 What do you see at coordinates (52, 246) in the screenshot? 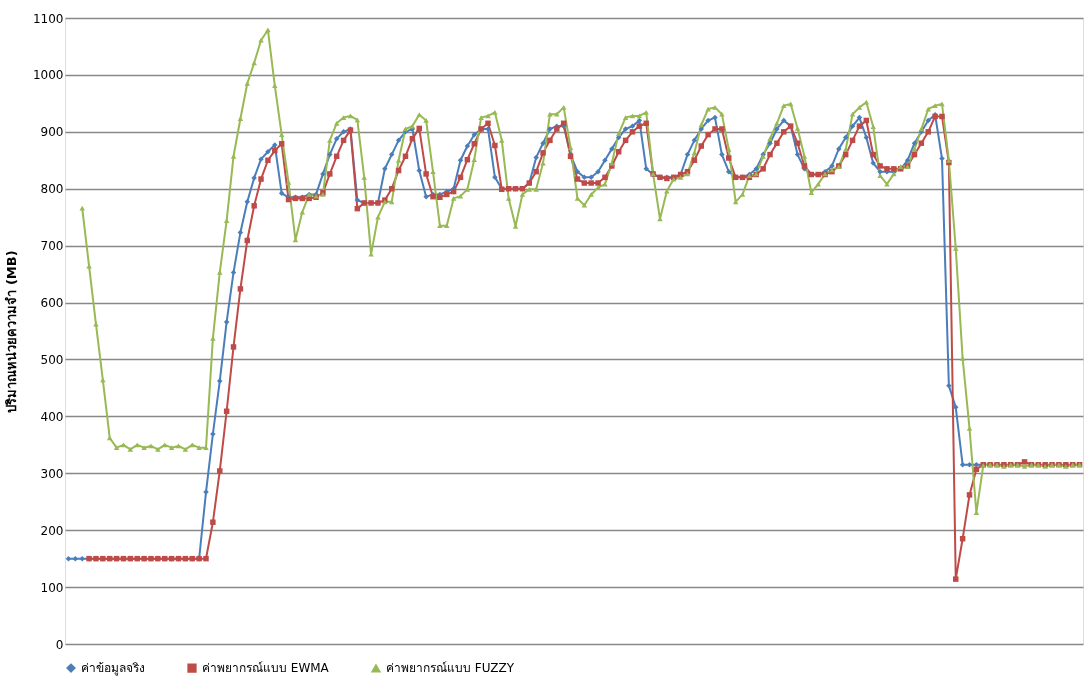
I see `y-tick-label: 700` at bounding box center [52, 246].